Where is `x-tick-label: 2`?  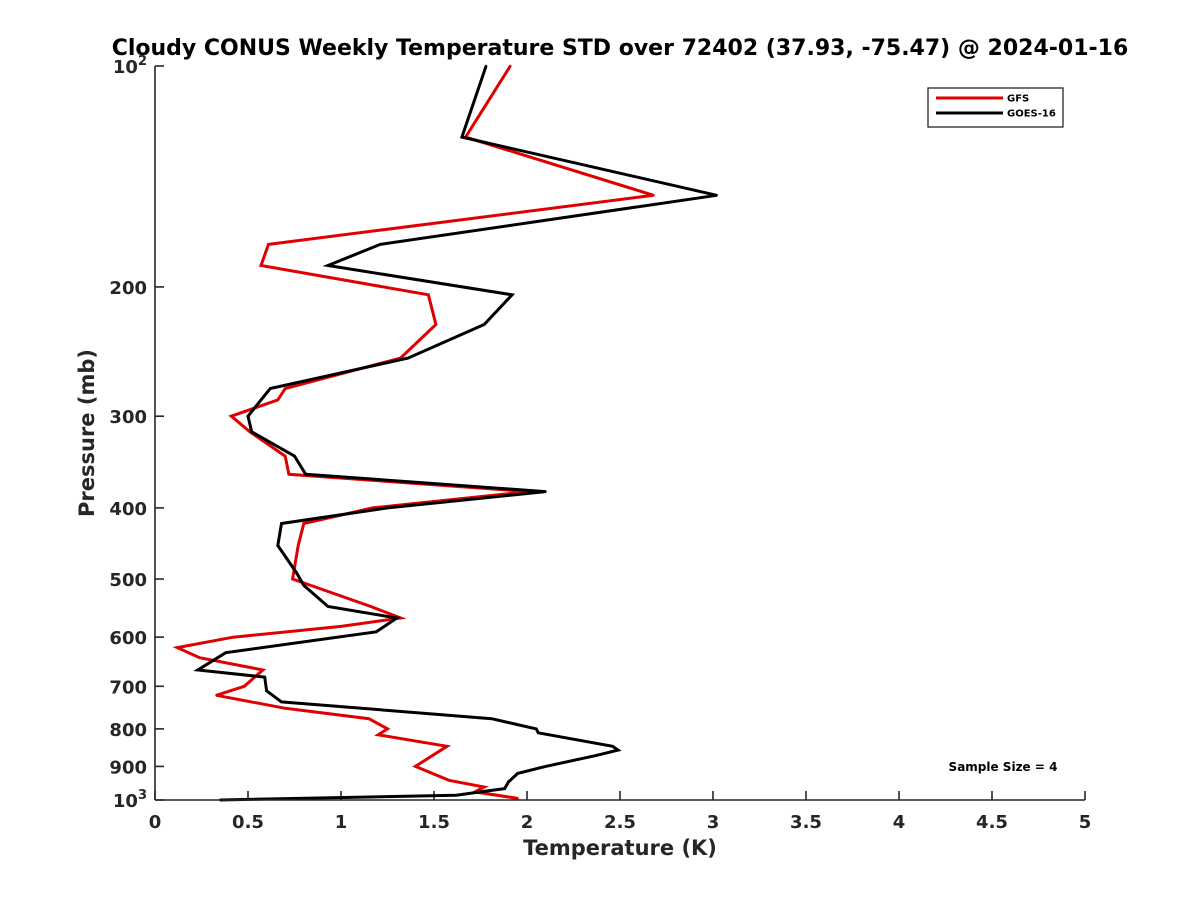 x-tick-label: 2 is located at coordinates (527, 822).